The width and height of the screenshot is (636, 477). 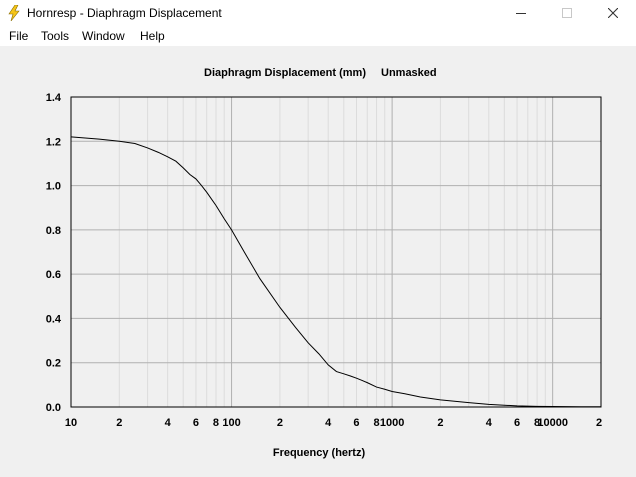 What do you see at coordinates (318, 36) in the screenshot?
I see `menu-bar: File Tools Window Help` at bounding box center [318, 36].